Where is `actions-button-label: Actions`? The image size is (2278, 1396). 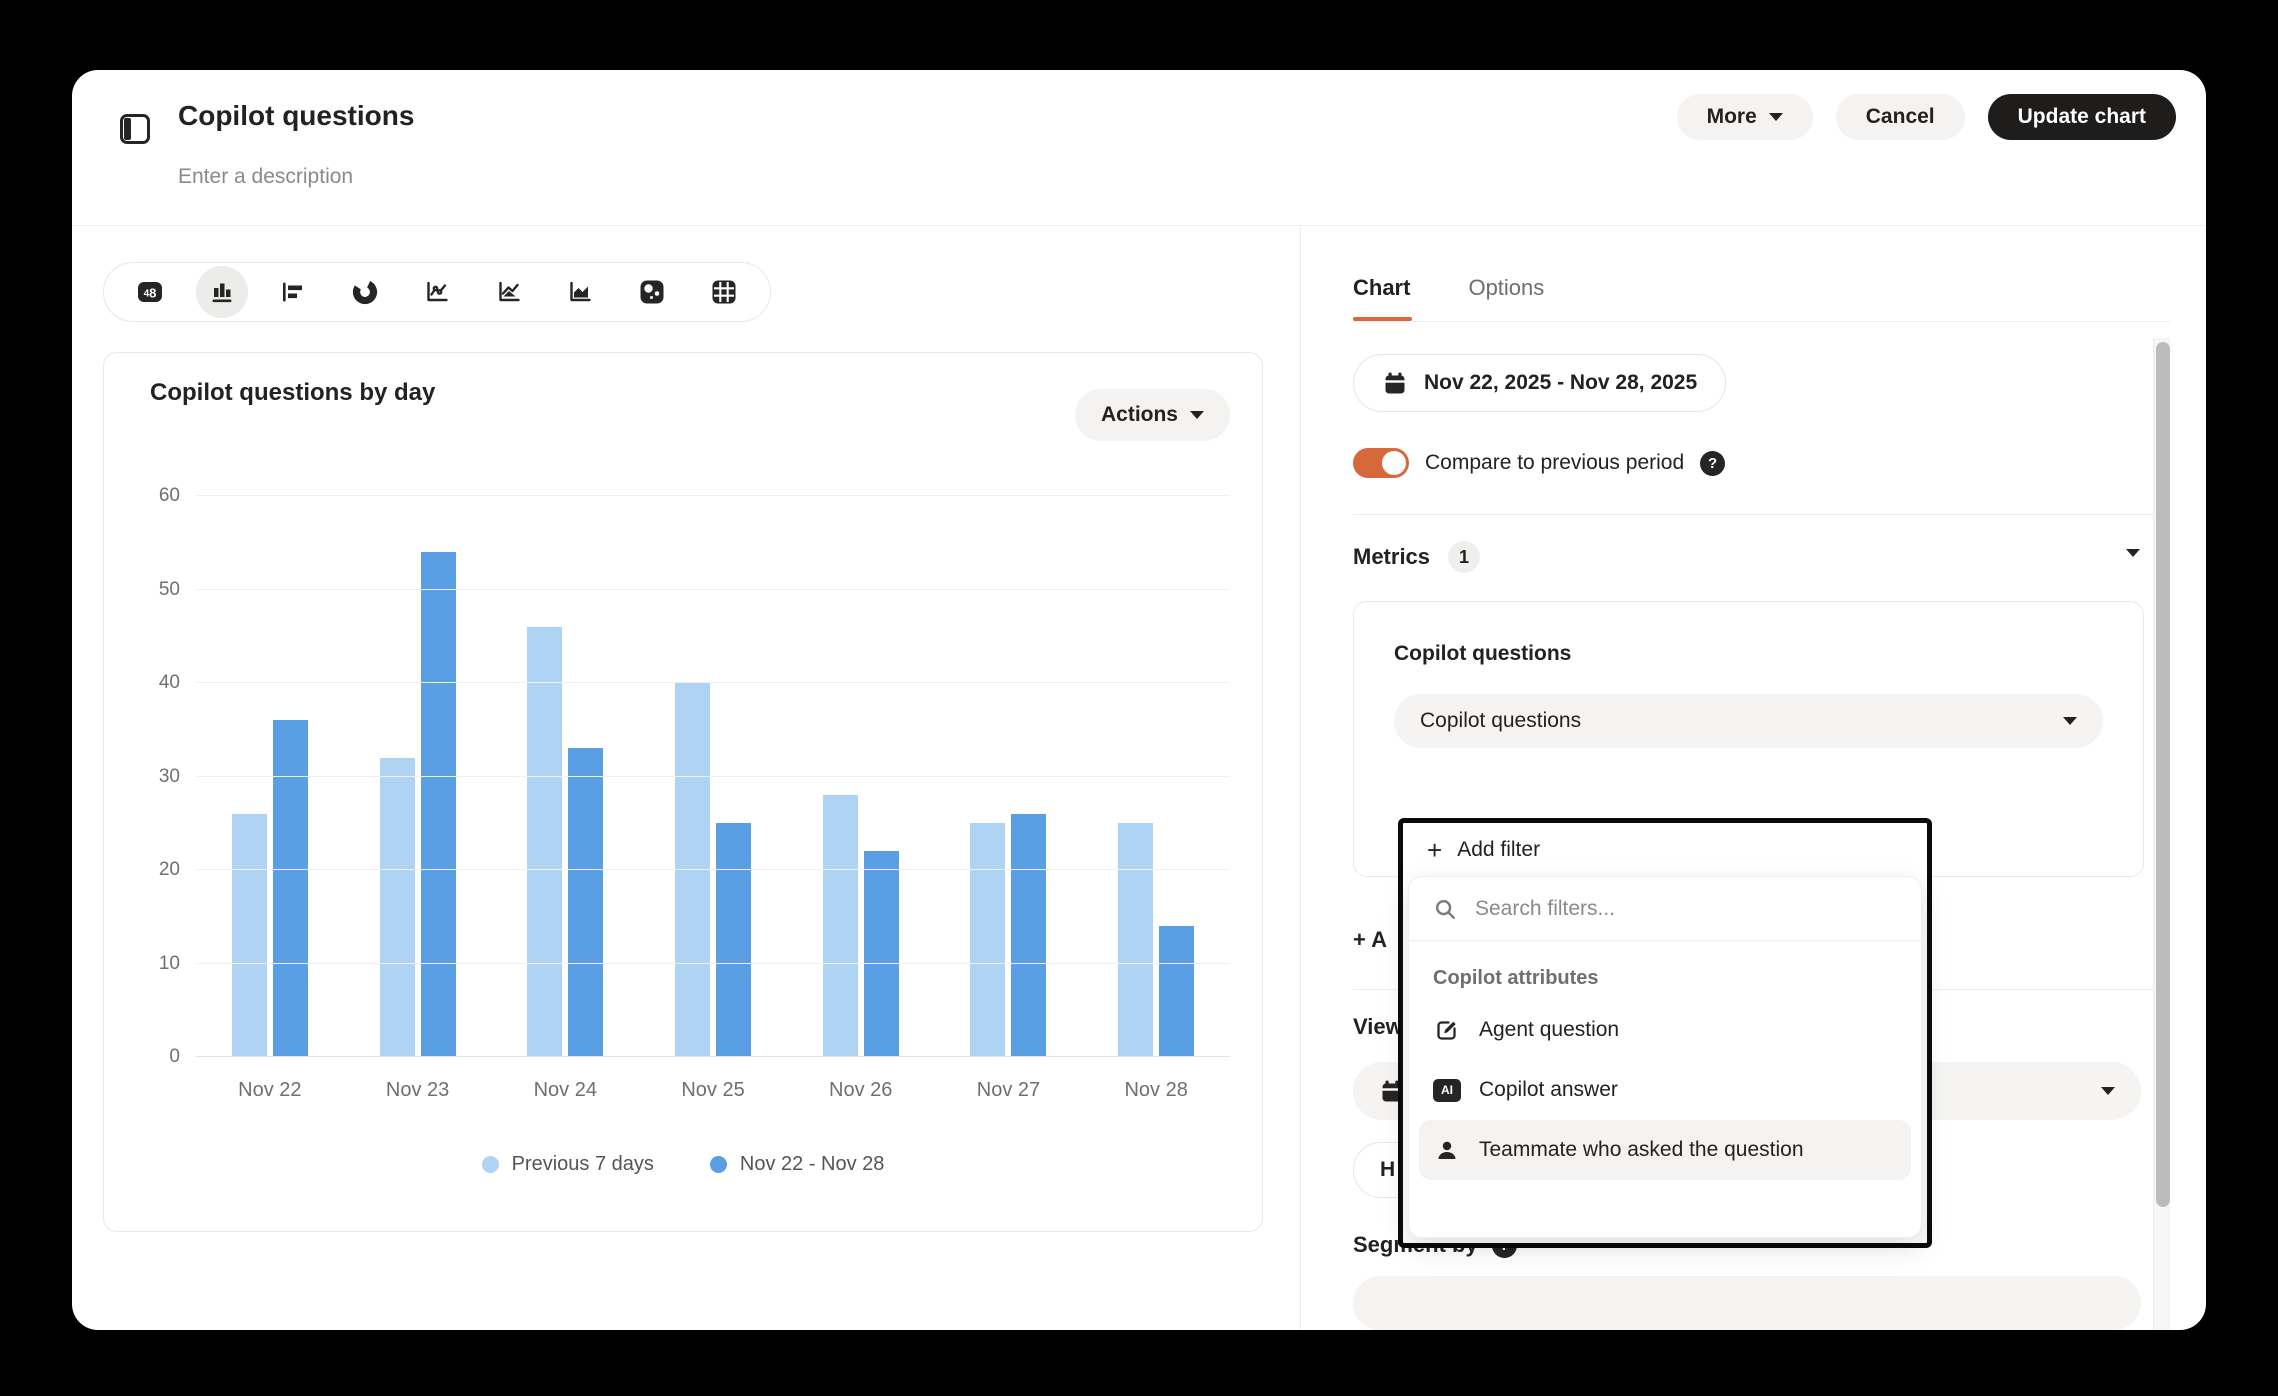 actions-button-label: Actions is located at coordinates (1139, 414).